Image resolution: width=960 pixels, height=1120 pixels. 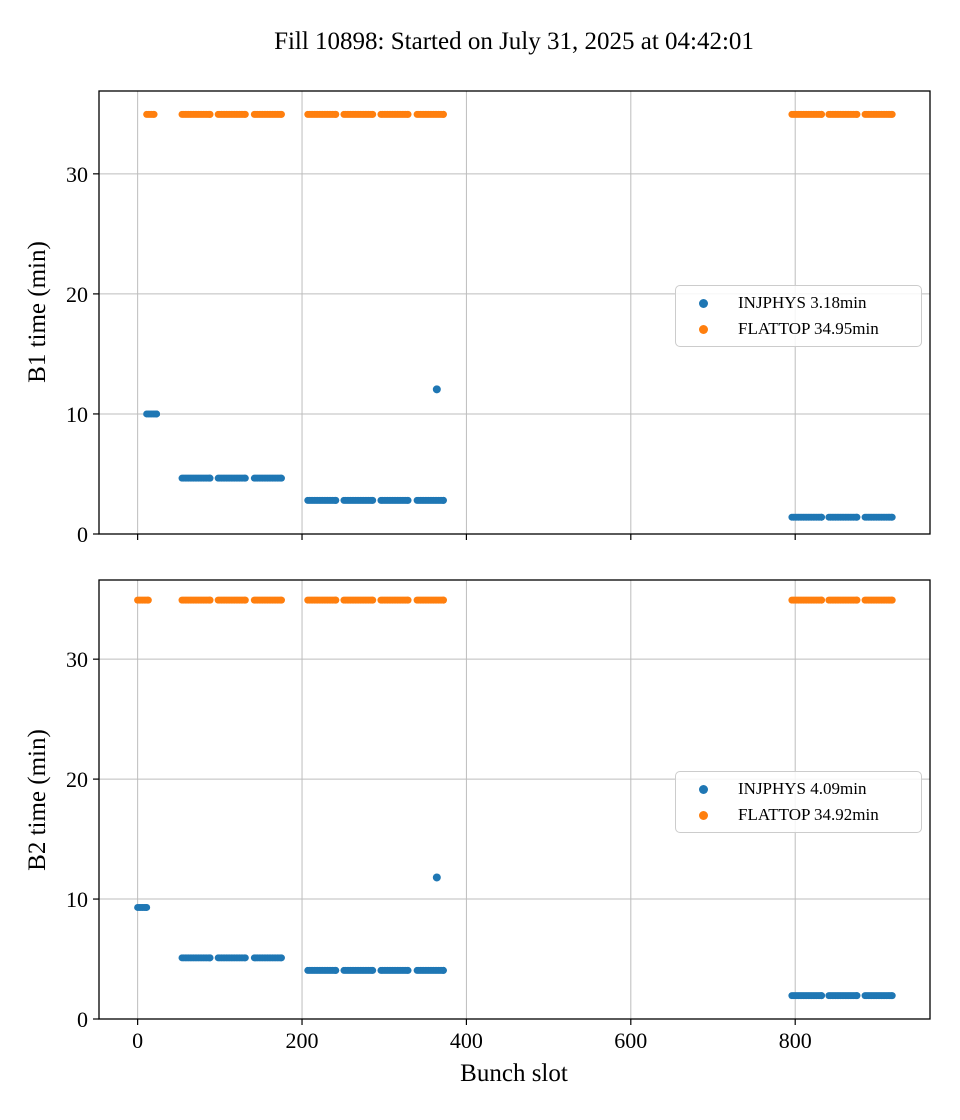 What do you see at coordinates (37, 312) in the screenshot?
I see `b1-y-axis-label: B1 time (min)` at bounding box center [37, 312].